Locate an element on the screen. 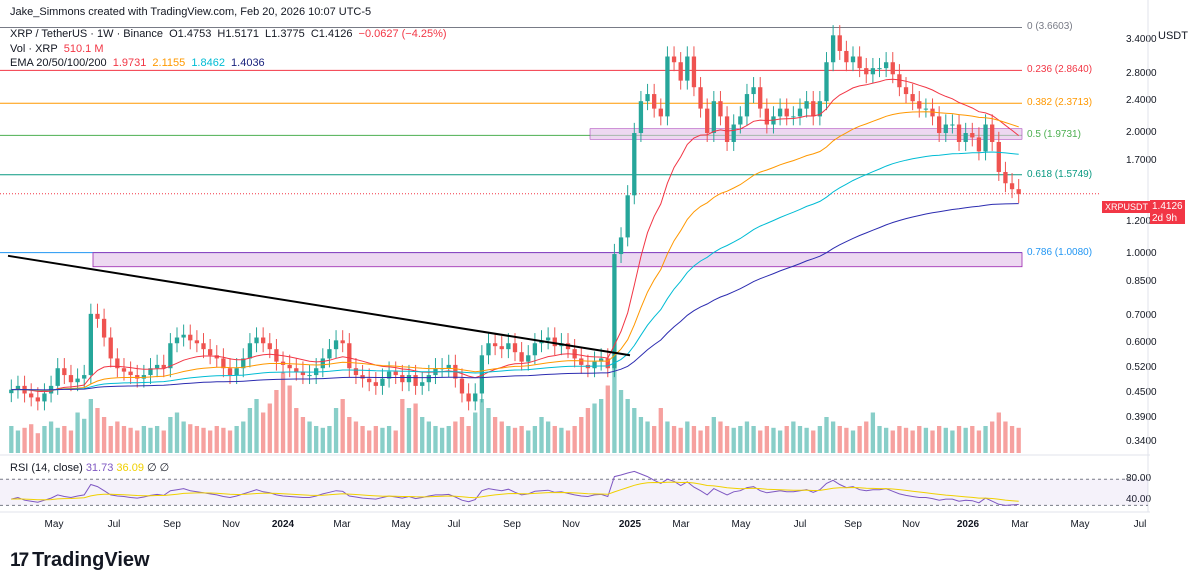  y-tick: 2.4000 is located at coordinates (1141, 101).